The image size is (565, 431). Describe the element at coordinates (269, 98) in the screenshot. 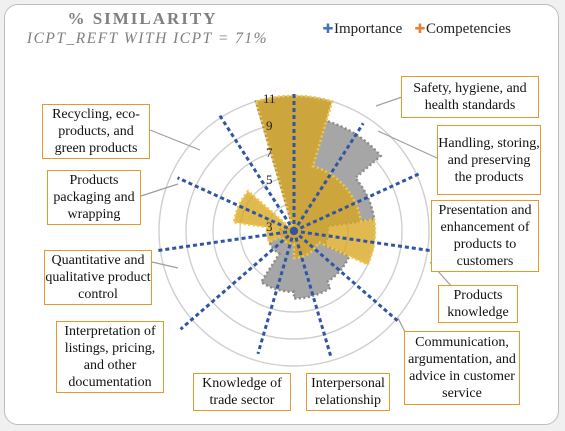

I see `radial-tick-label: 11` at that location.